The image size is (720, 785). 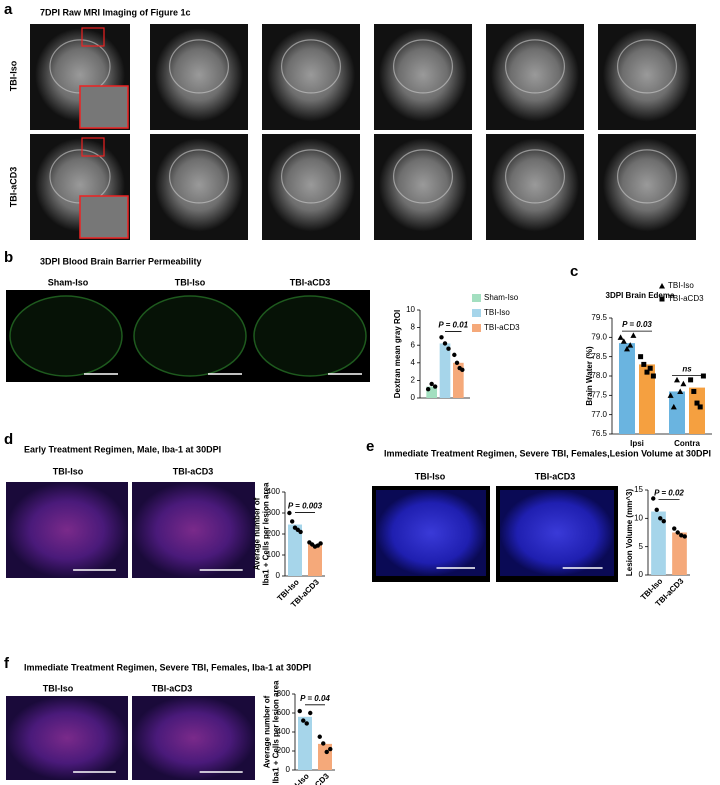 I want to click on panel-label: c, so click(x=574, y=271).